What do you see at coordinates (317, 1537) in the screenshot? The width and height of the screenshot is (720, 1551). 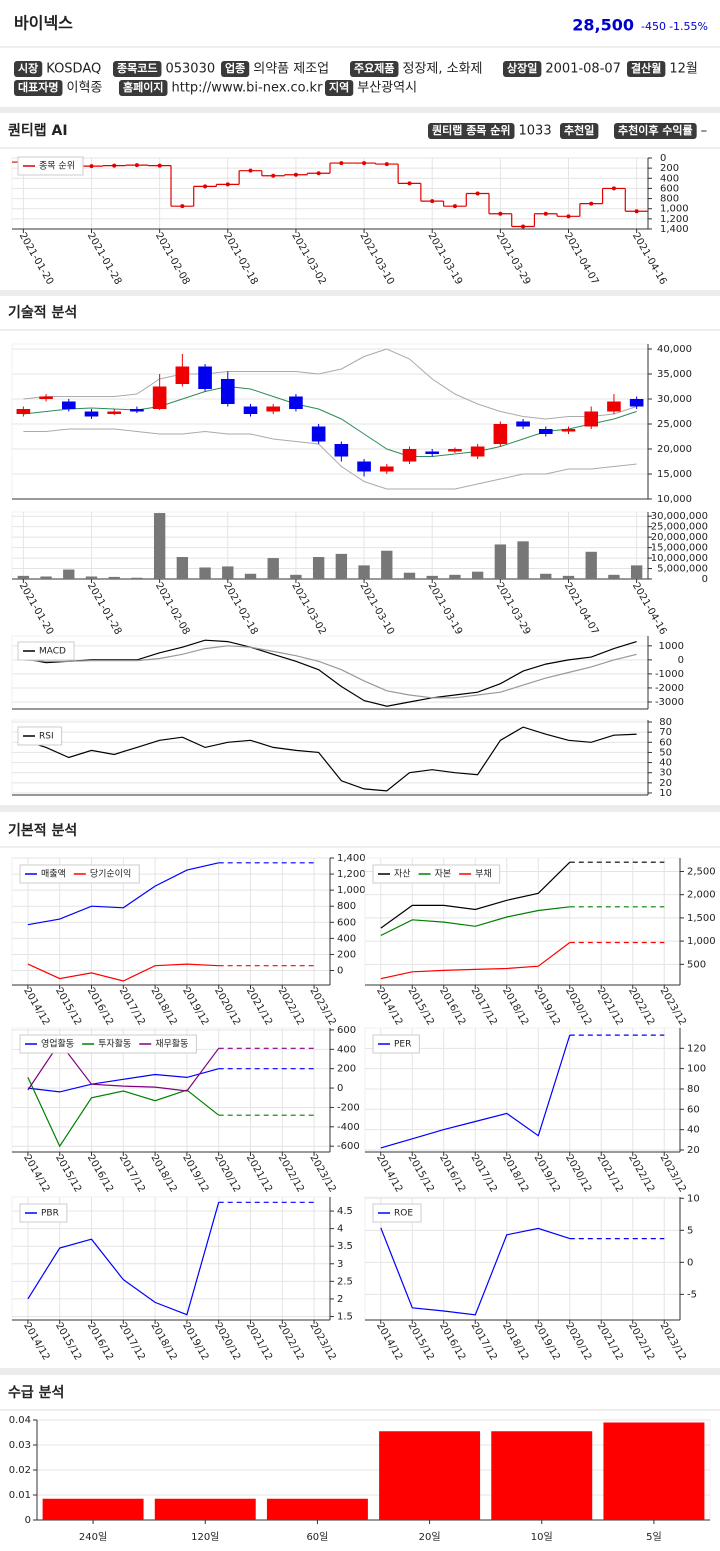 I see `x-tick-label: 60일` at bounding box center [317, 1537].